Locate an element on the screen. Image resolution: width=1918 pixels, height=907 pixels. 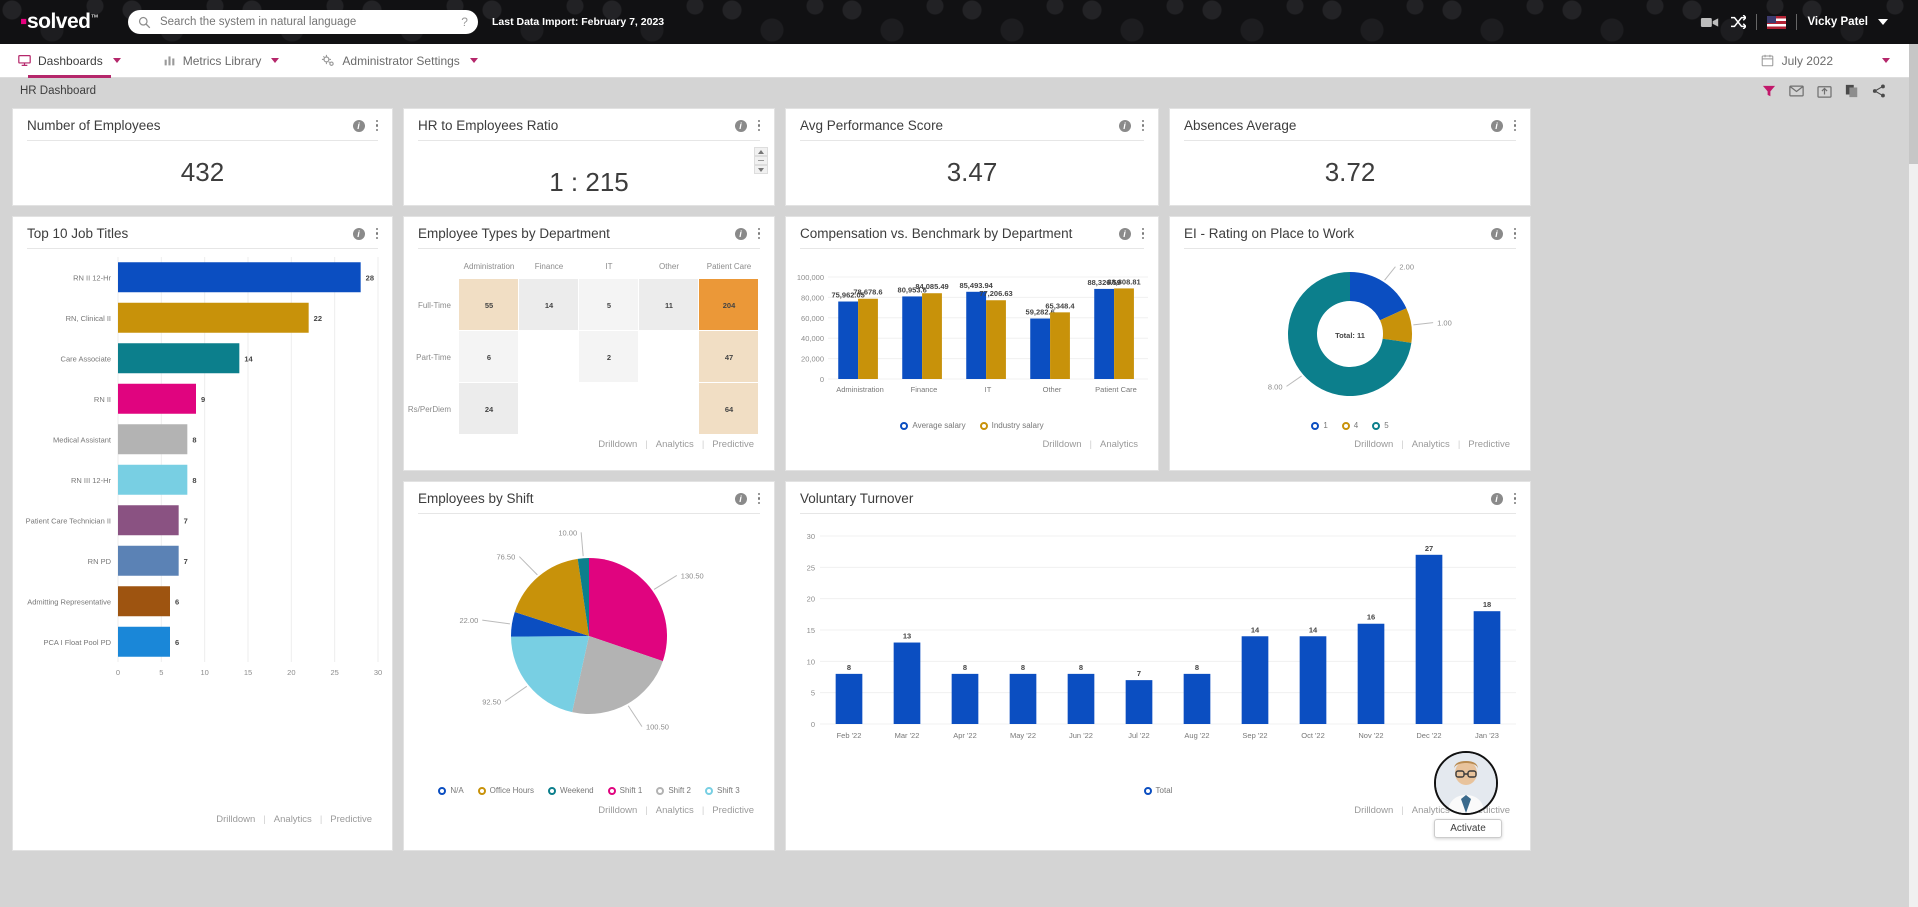
assistant-widget: Activate is located at coordinates (1468, 794).